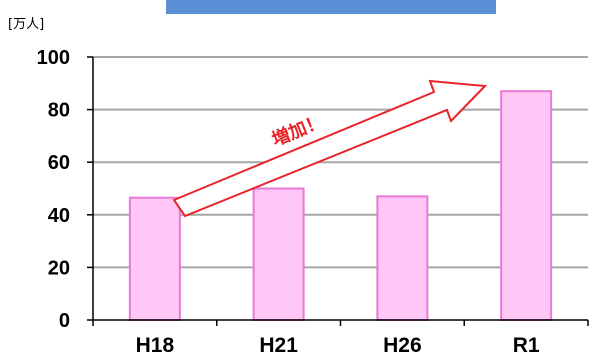  What do you see at coordinates (26, 24) in the screenshot?
I see `unit-label: [万人]` at bounding box center [26, 24].